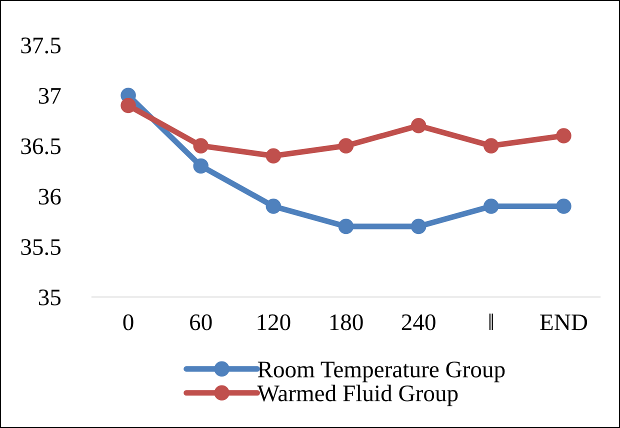 The width and height of the screenshot is (620, 428). I want to click on y-tick-label: 37, so click(49, 96).